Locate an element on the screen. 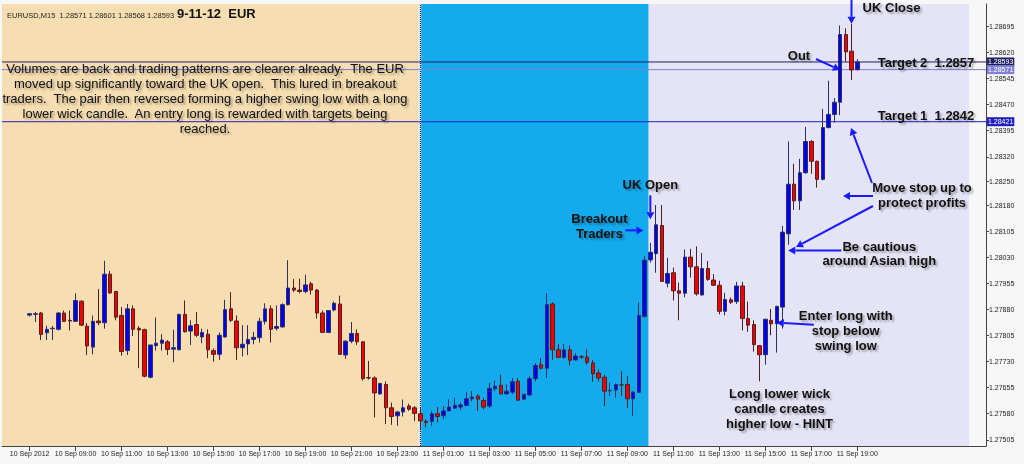 Image resolution: width=1024 pixels, height=464 pixels. annotation: Move stop up to protect profits is located at coordinates (922, 195).